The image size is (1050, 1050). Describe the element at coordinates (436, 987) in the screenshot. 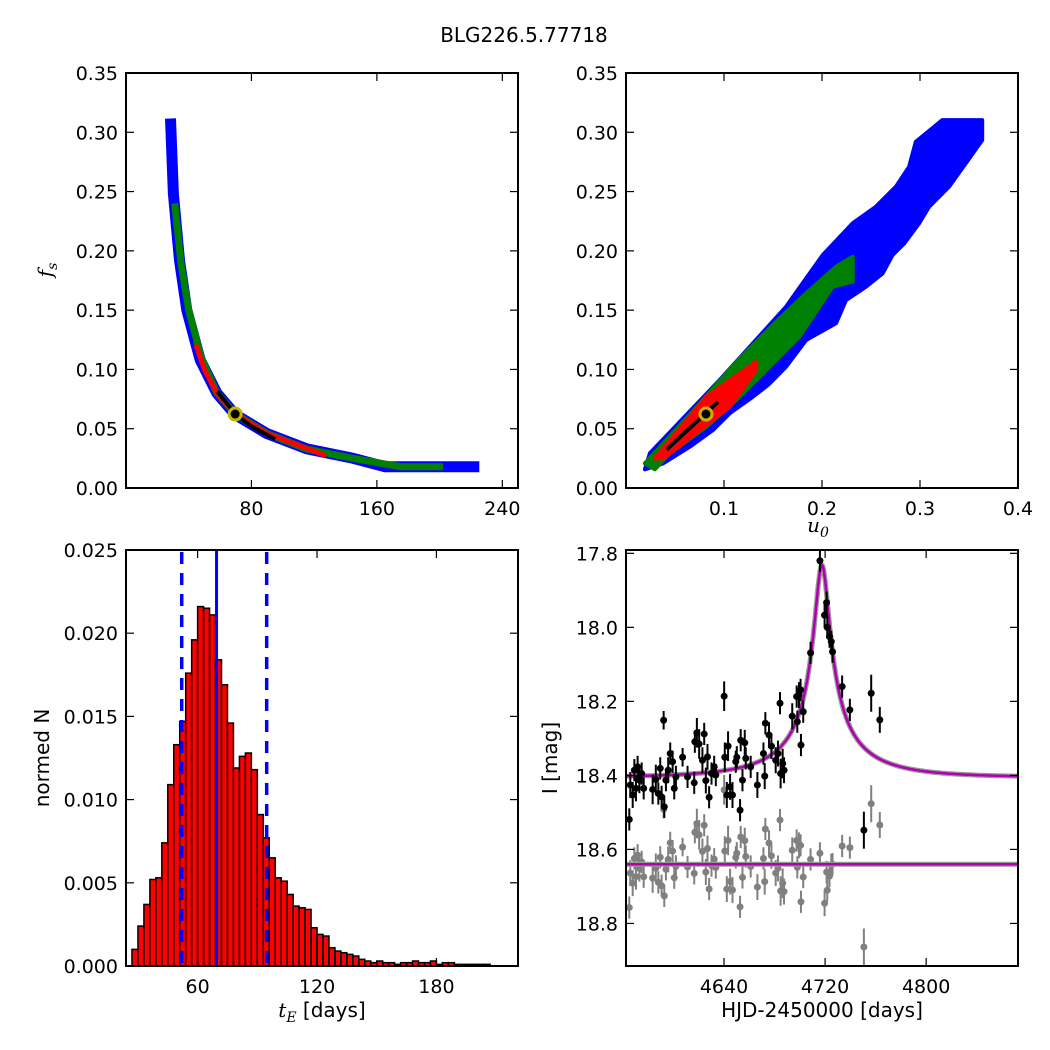

I see `x-tick-label: 180` at that location.